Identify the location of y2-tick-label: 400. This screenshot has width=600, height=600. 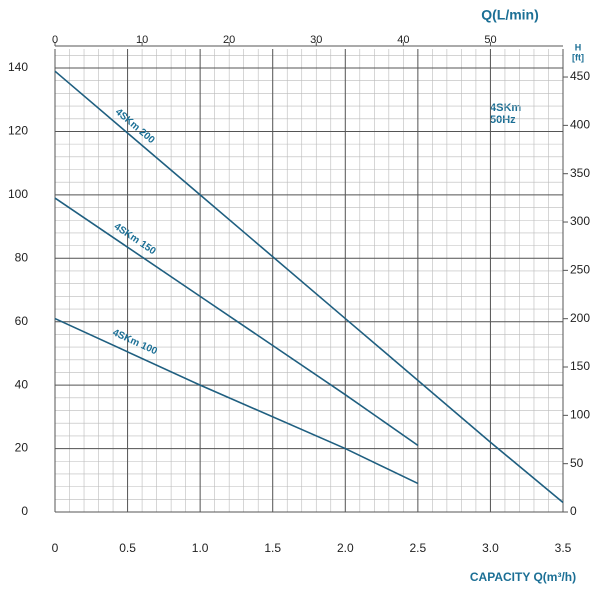
(580, 125).